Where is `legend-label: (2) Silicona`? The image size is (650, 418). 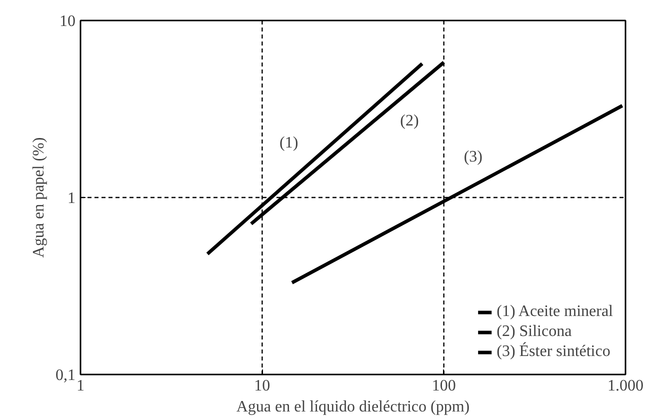 legend-label: (2) Silicona is located at coordinates (534, 332).